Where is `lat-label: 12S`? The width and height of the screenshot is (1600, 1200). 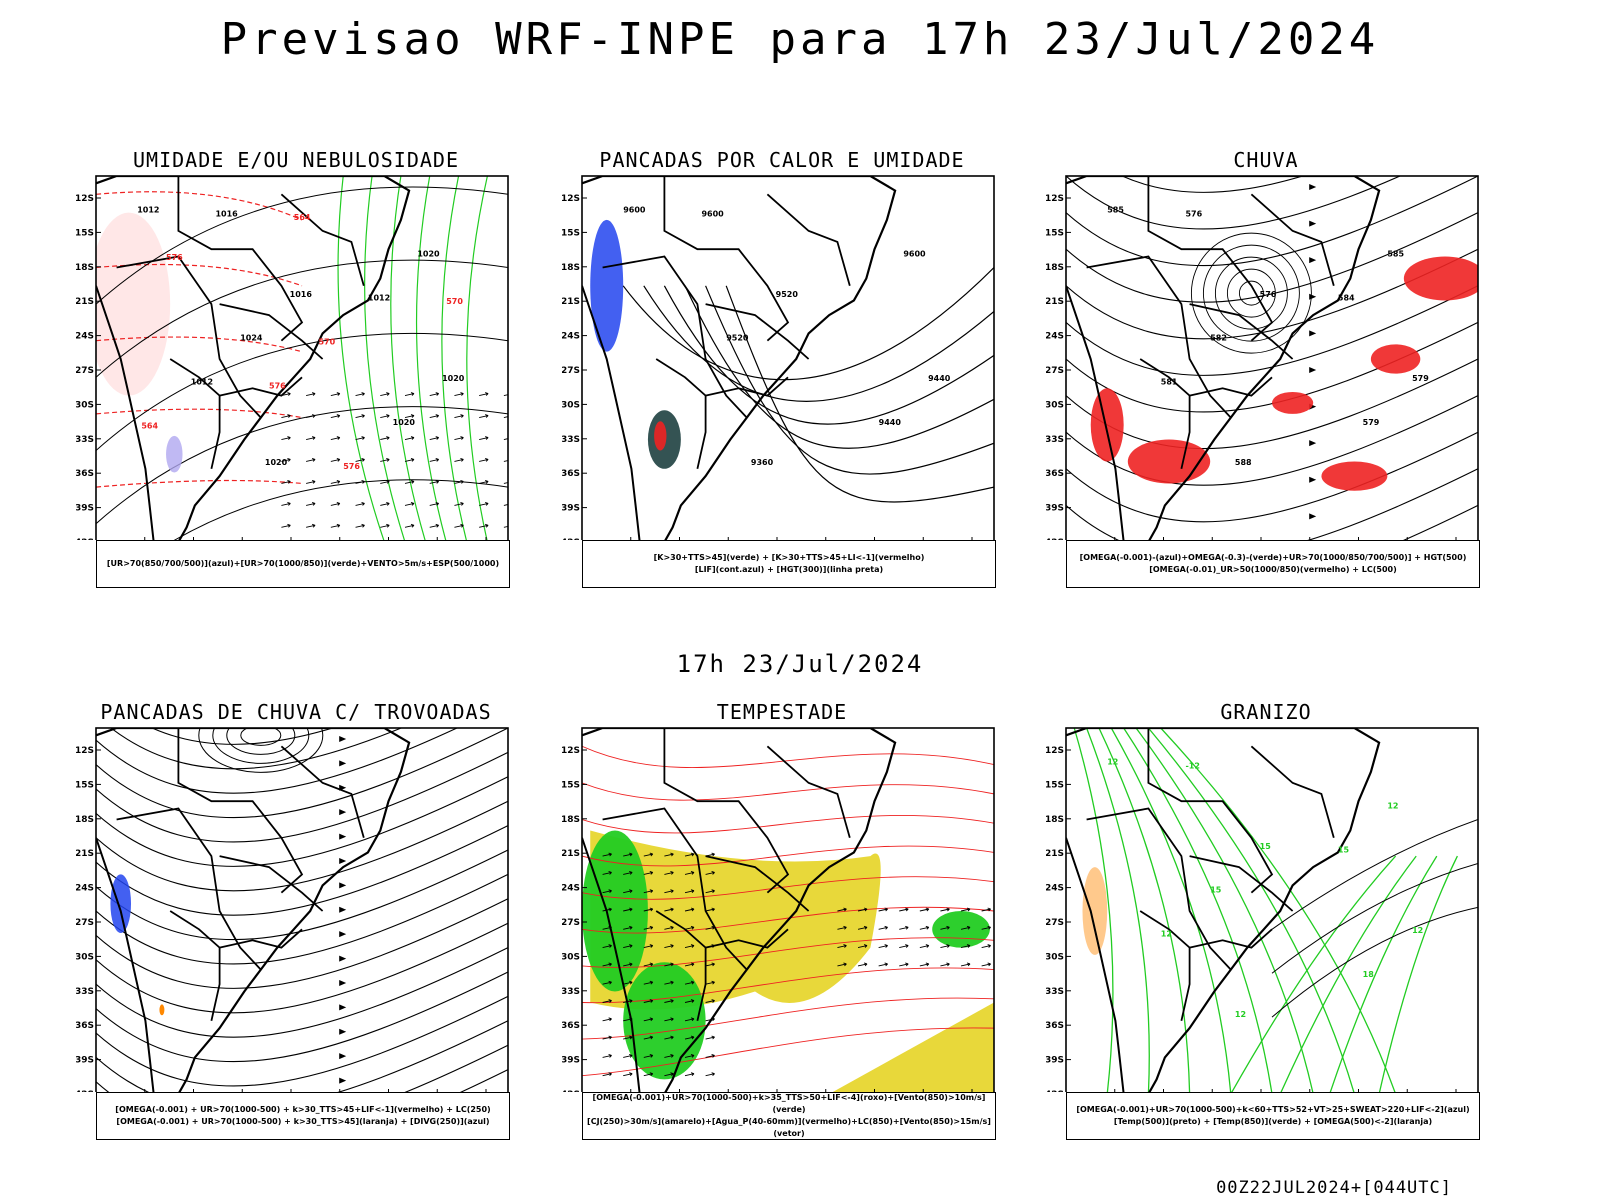 lat-label: 12S is located at coordinates (571, 199).